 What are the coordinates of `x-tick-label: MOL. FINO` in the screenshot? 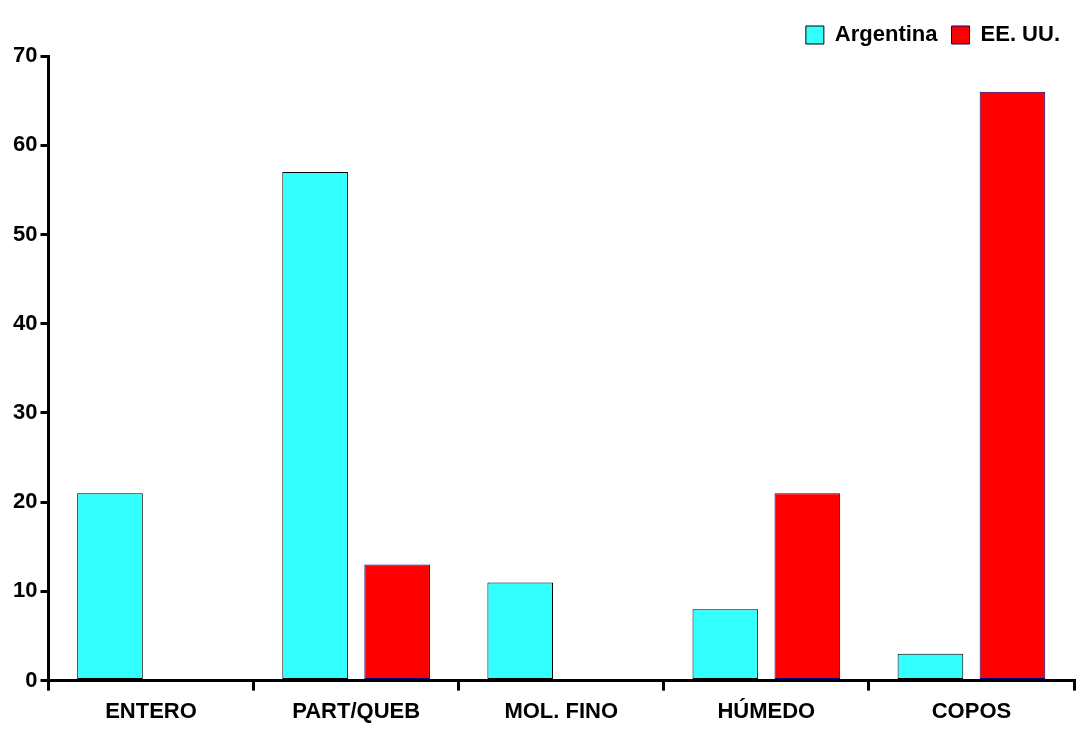 It's located at (561, 710).